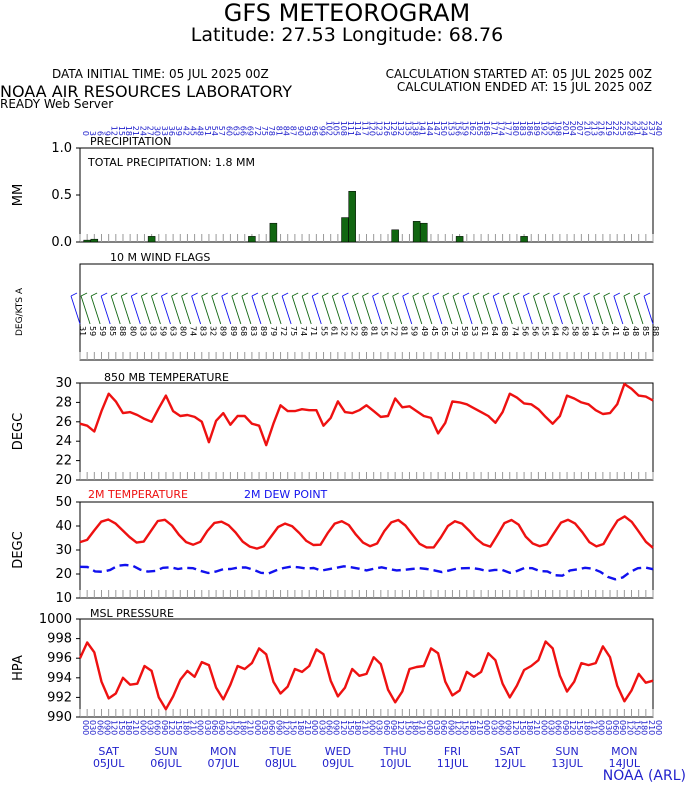 The height and width of the screenshot is (788, 694). Describe the element at coordinates (264, 131) in the screenshot. I see `top-hour-label: 75` at that location.